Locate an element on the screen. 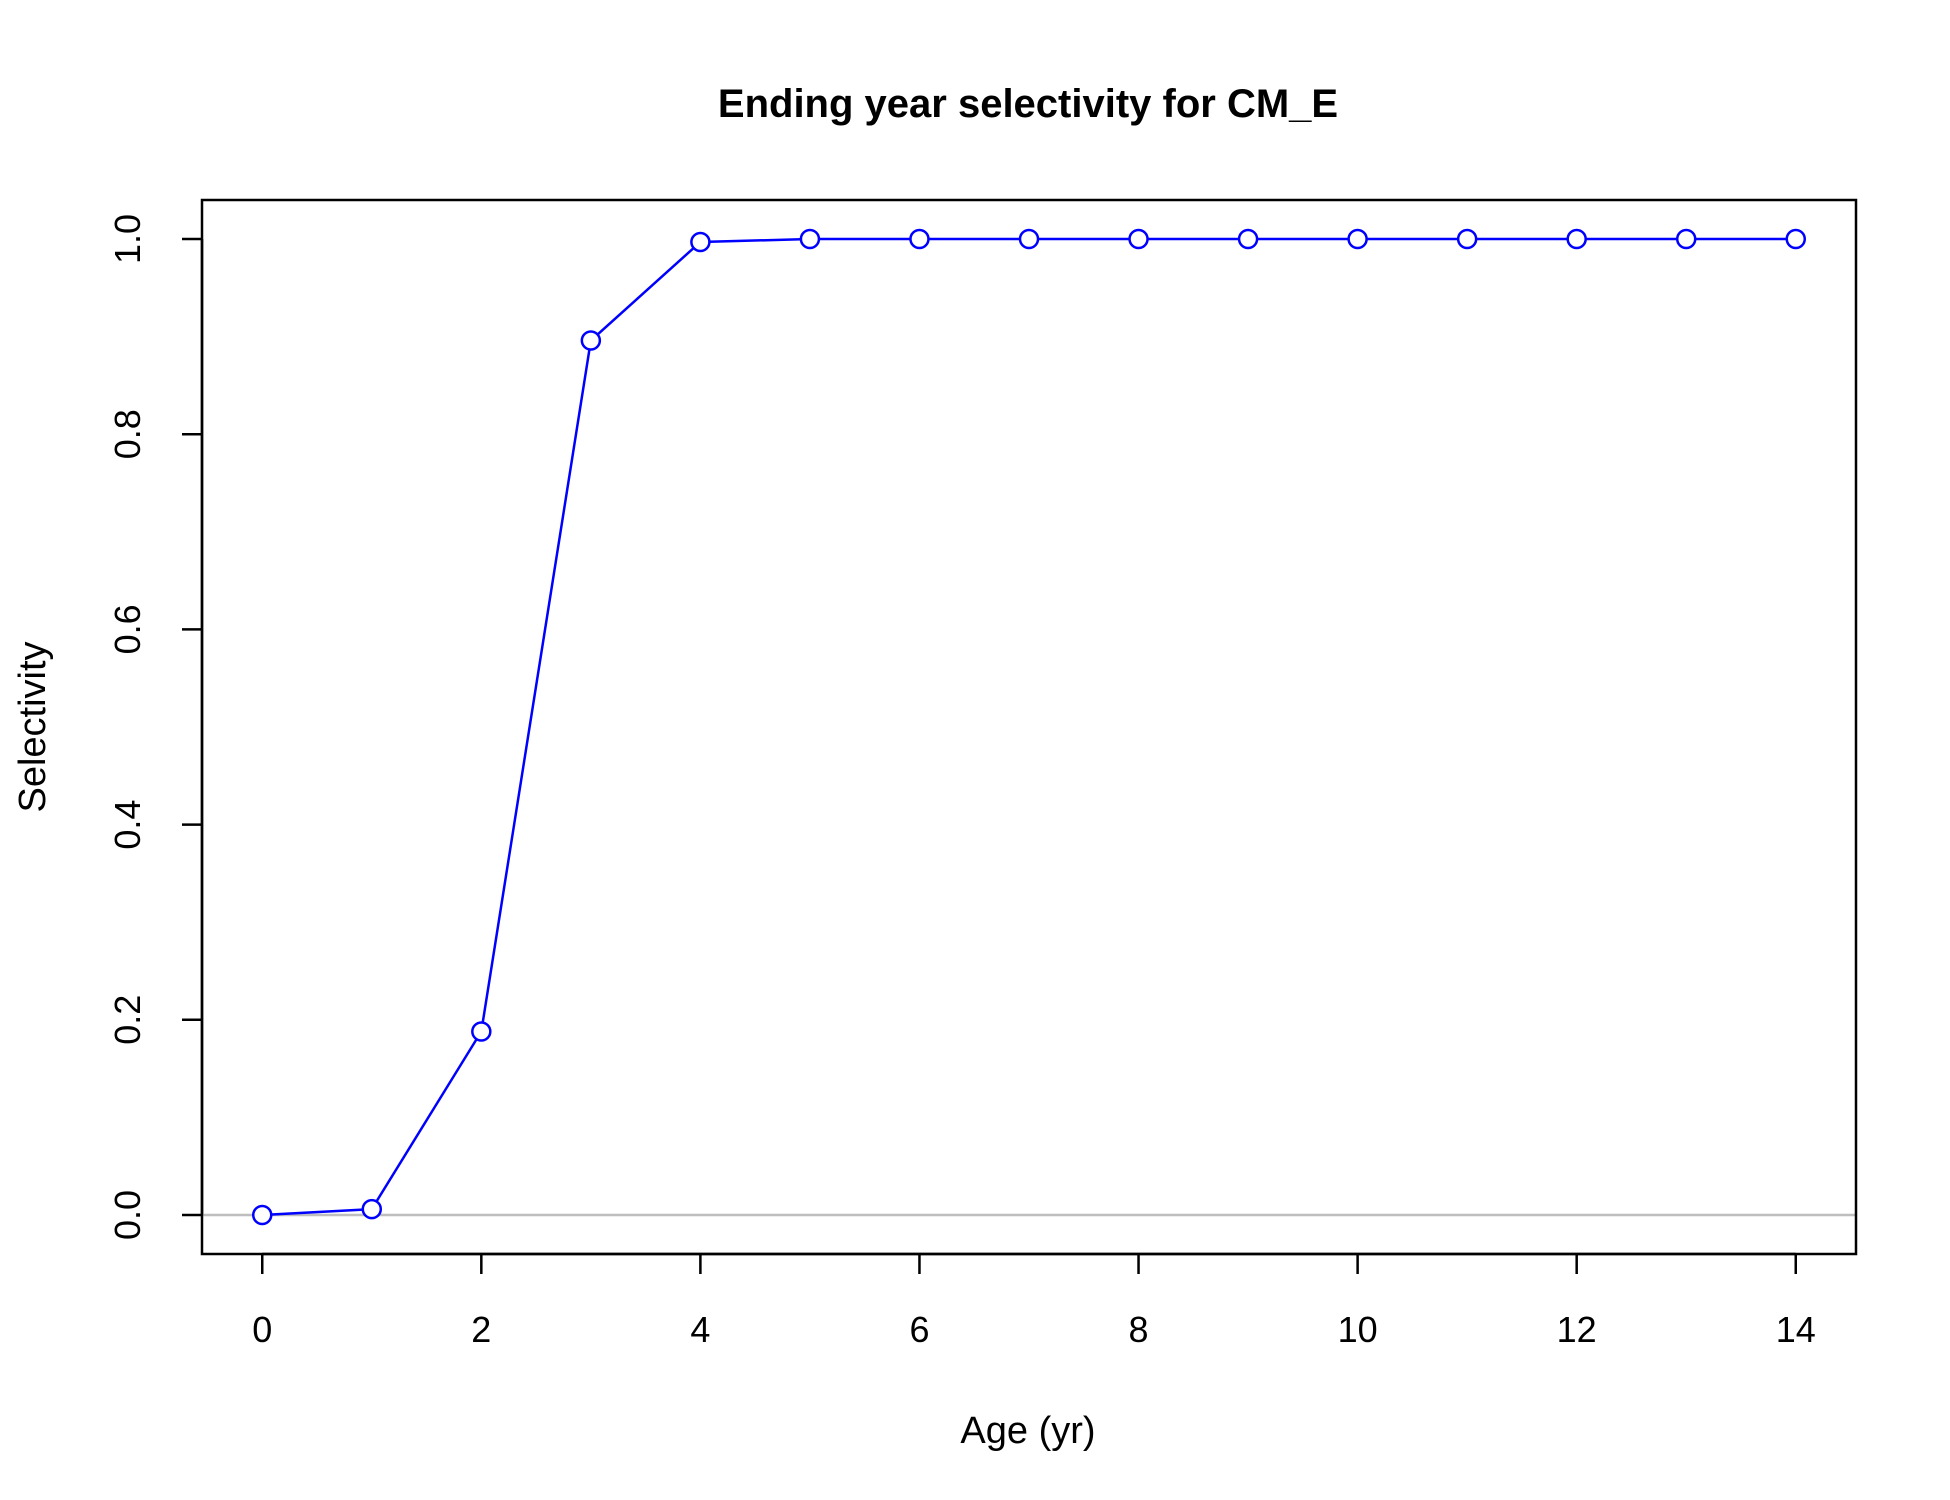 Image resolution: width=1950 pixels, height=1500 pixels. y-tick-label: 0.4 is located at coordinates (127, 825).